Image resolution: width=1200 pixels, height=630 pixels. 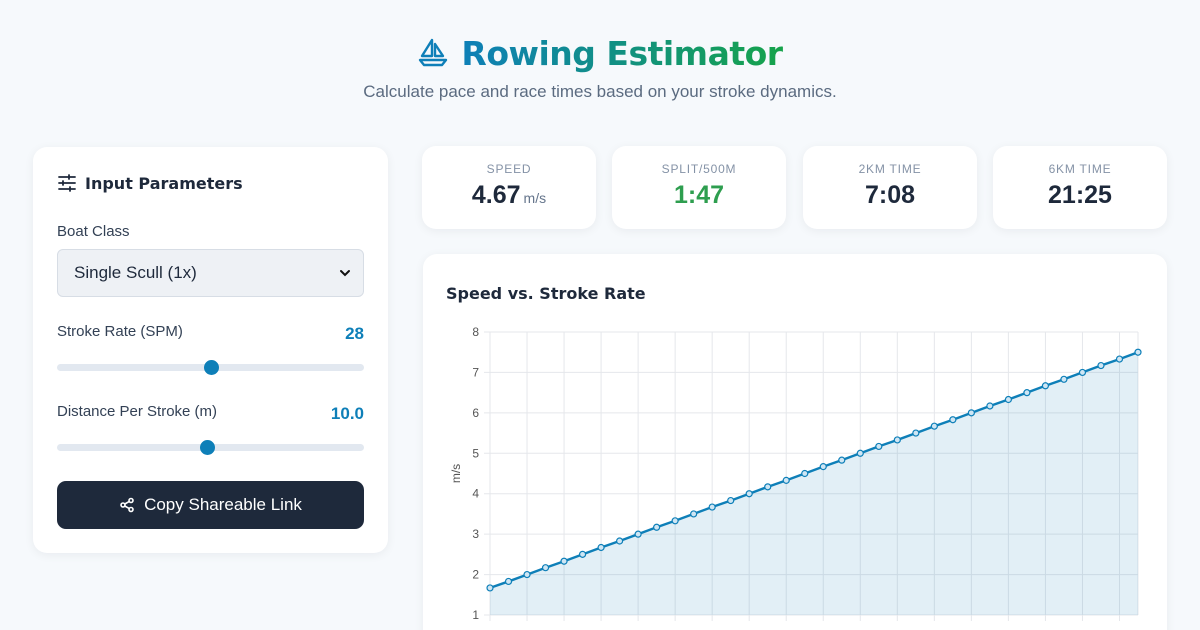 What do you see at coordinates (475, 413) in the screenshot?
I see `y-tick-label: 6` at bounding box center [475, 413].